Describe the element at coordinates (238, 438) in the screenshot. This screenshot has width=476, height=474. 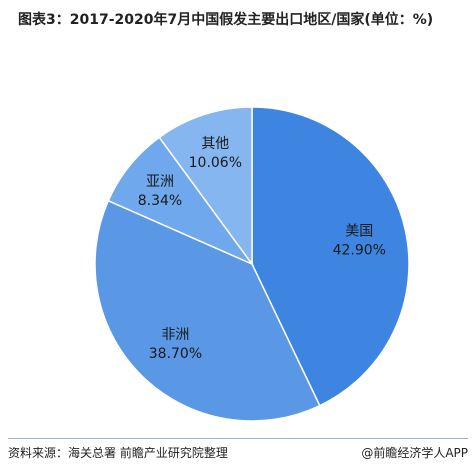
I see `footer-divider` at that location.